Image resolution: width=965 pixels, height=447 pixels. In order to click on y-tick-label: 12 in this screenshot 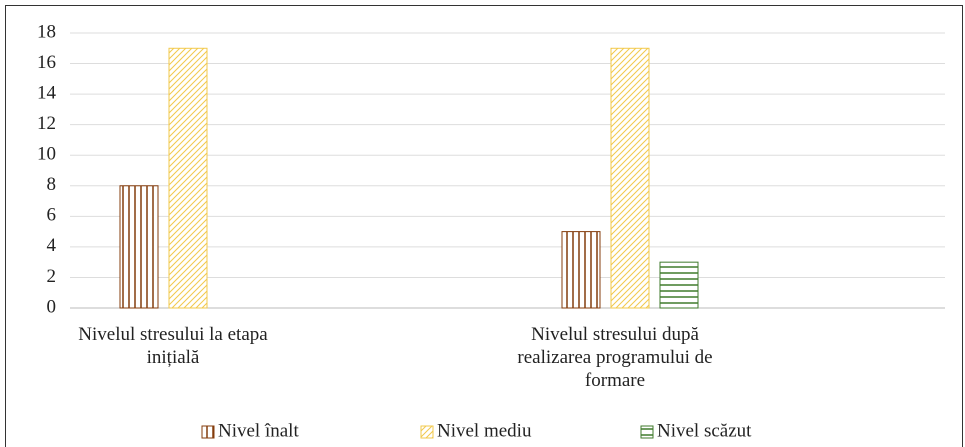, I will do `click(46, 123)`.